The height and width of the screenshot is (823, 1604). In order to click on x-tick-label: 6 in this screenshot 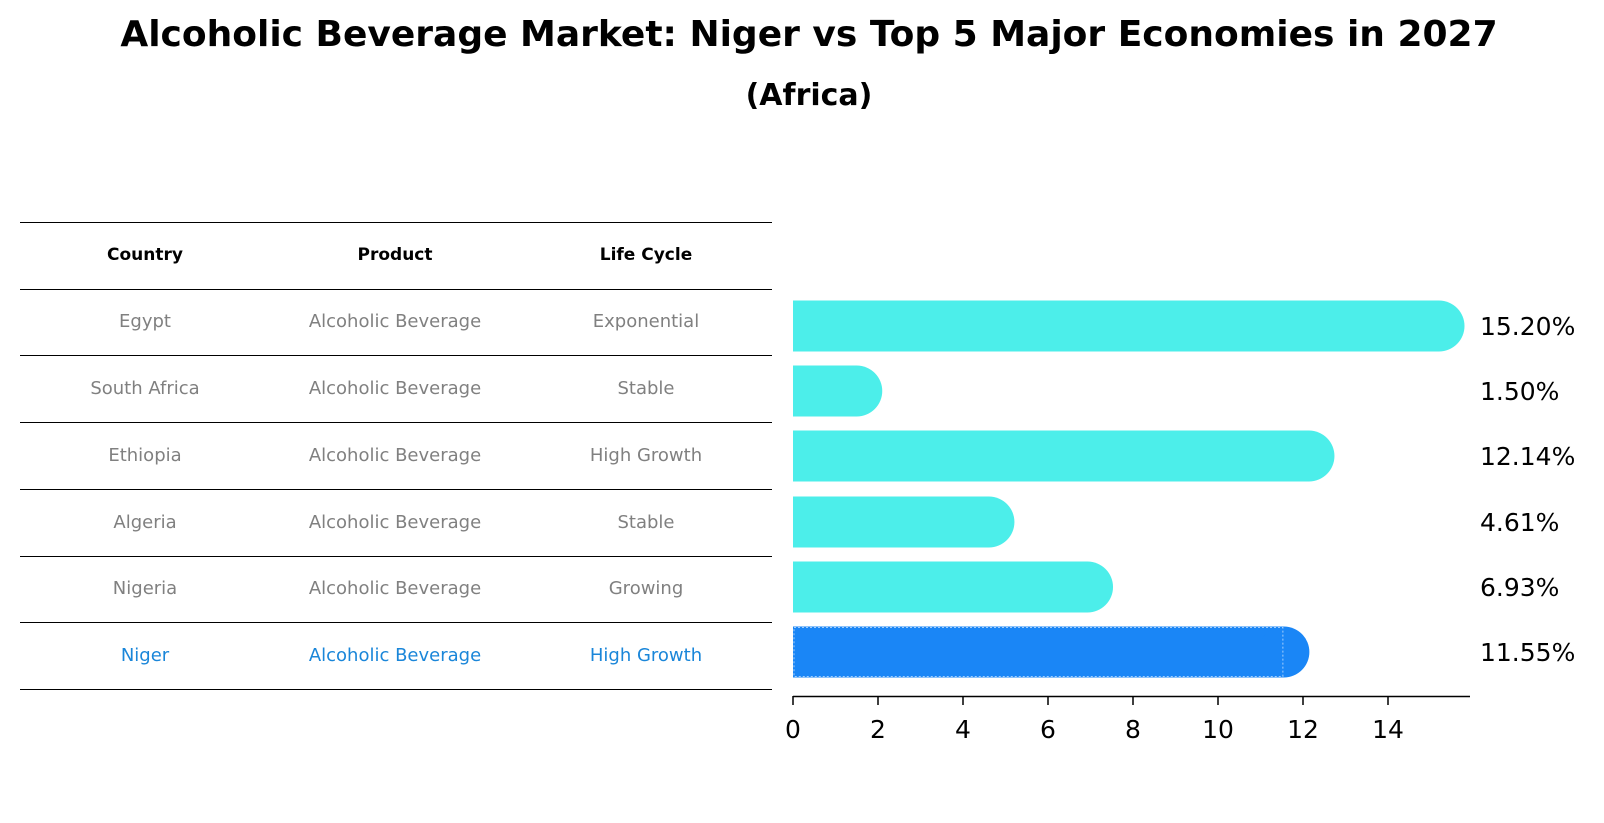, I will do `click(1048, 729)`.